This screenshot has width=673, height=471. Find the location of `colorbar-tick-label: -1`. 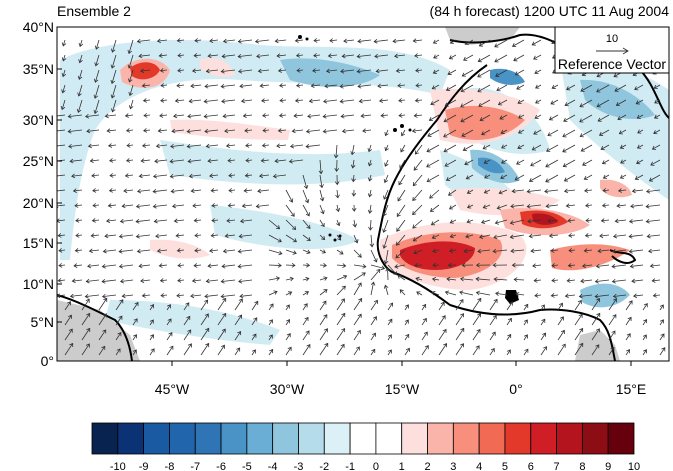

colorbar-tick-label: -1 is located at coordinates (350, 466).